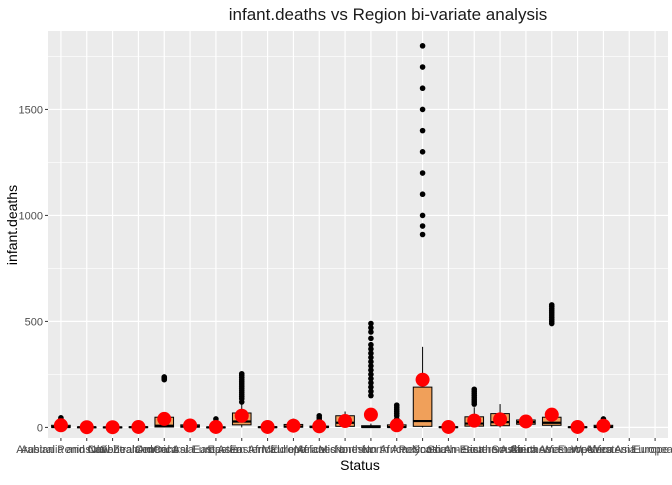 The image size is (672, 485). Describe the element at coordinates (526, 450) in the screenshot. I see `x-tick-label: Southern Asia` at that location.